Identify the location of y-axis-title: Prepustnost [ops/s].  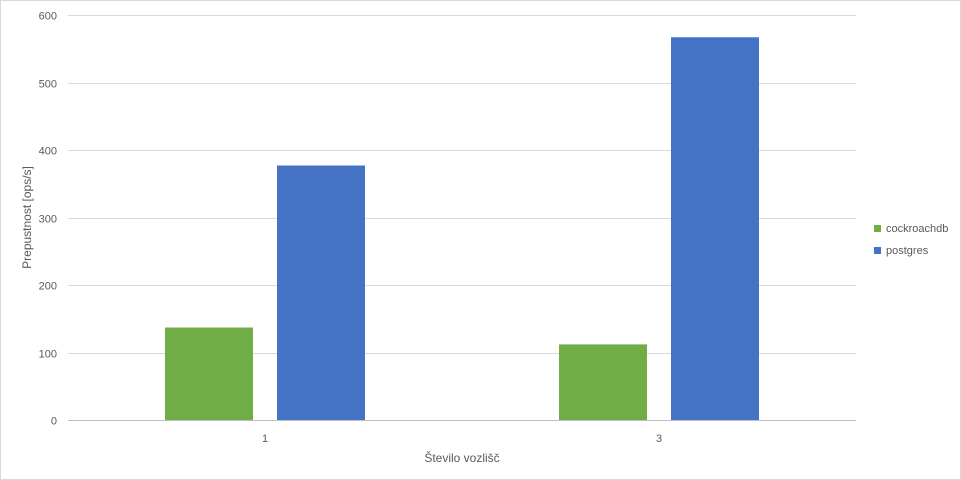
(27, 217).